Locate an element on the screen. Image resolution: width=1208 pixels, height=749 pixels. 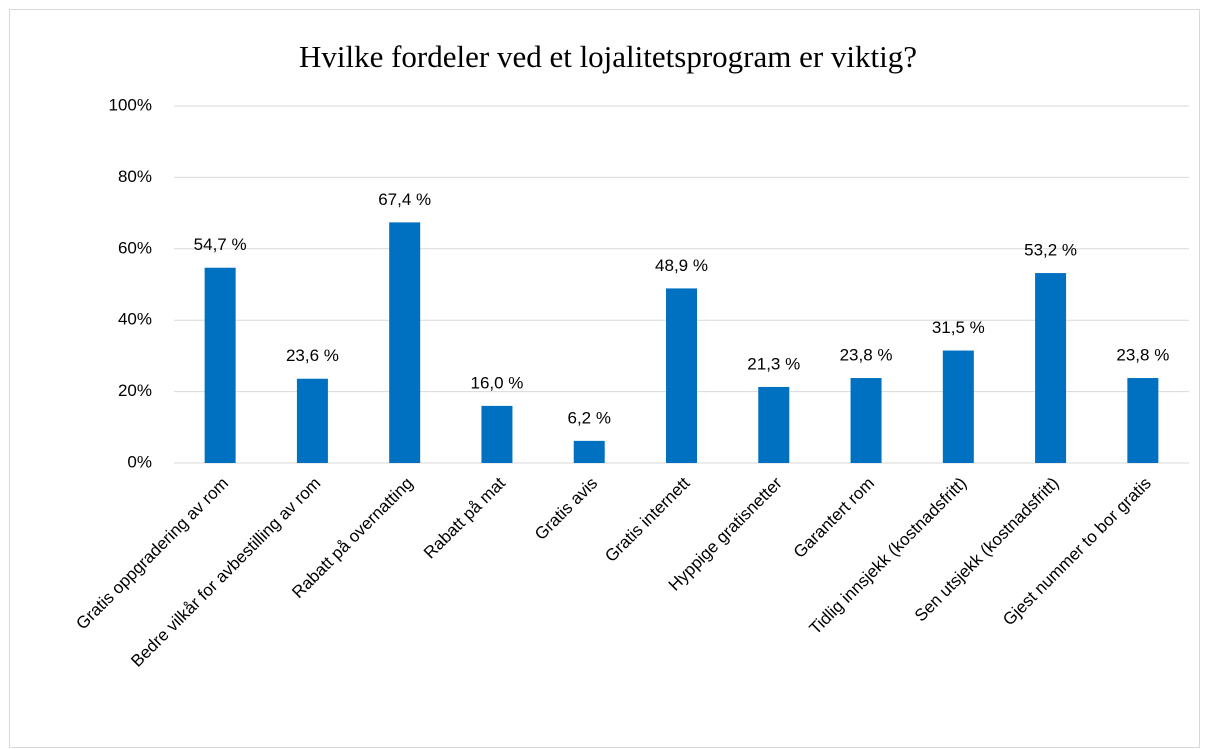
data-label: 31,5 % is located at coordinates (958, 327).